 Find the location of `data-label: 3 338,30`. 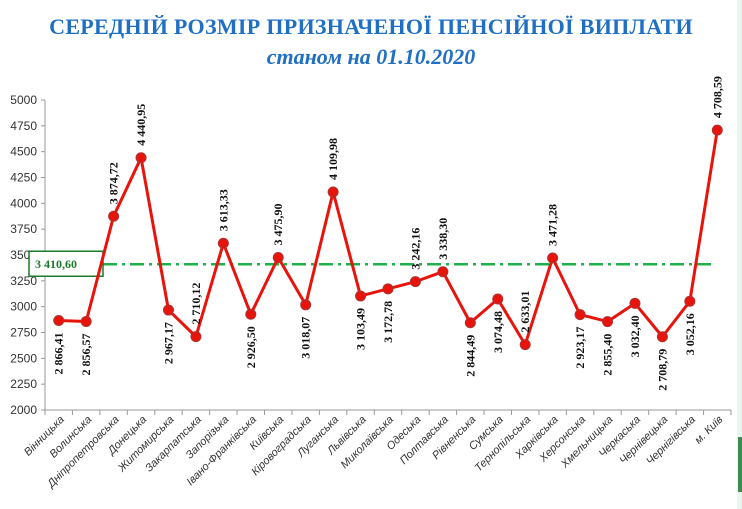

data-label: 3 338,30 is located at coordinates (443, 239).